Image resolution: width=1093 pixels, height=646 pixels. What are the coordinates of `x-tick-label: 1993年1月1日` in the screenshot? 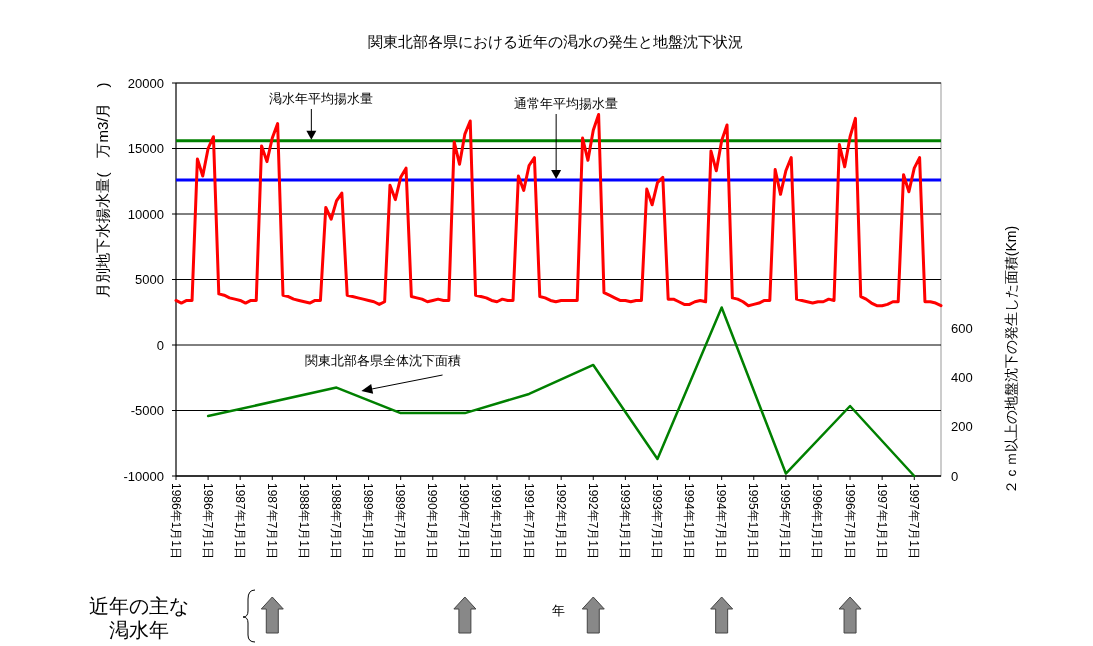 It's located at (624, 521).